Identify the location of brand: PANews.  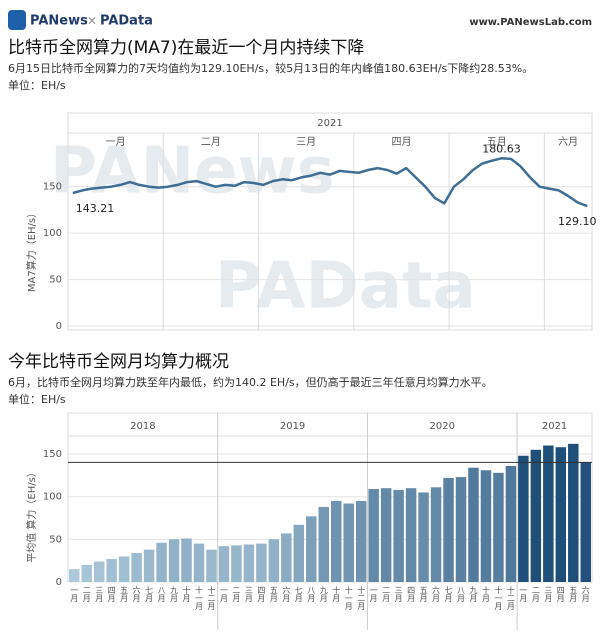
(59, 21).